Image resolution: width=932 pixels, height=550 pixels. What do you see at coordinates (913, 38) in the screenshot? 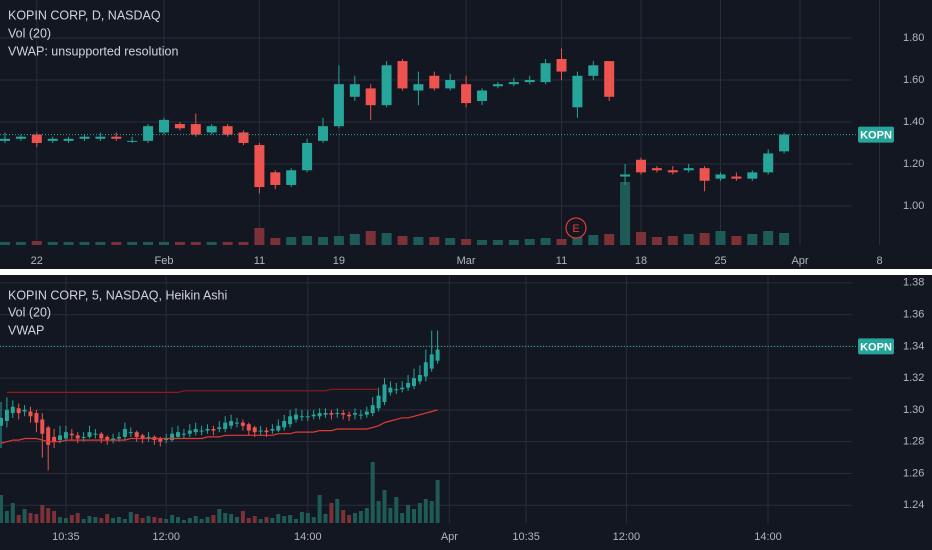
I see `y-tick-label: 1.80` at bounding box center [913, 38].